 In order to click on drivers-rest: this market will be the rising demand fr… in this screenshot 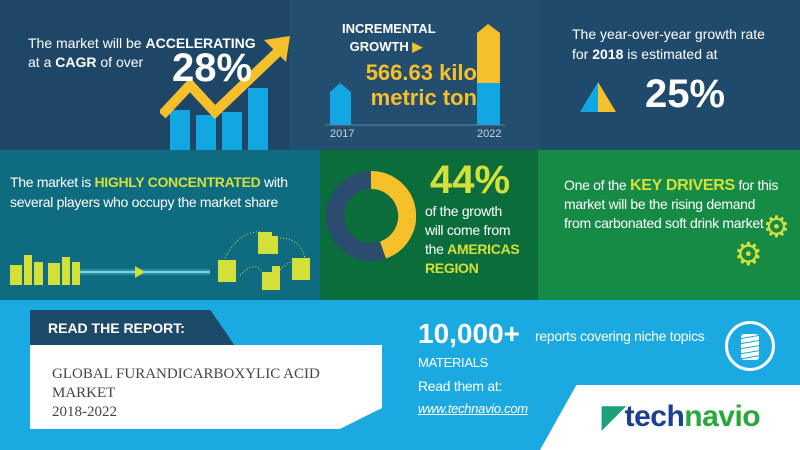, I will do `click(671, 204)`.